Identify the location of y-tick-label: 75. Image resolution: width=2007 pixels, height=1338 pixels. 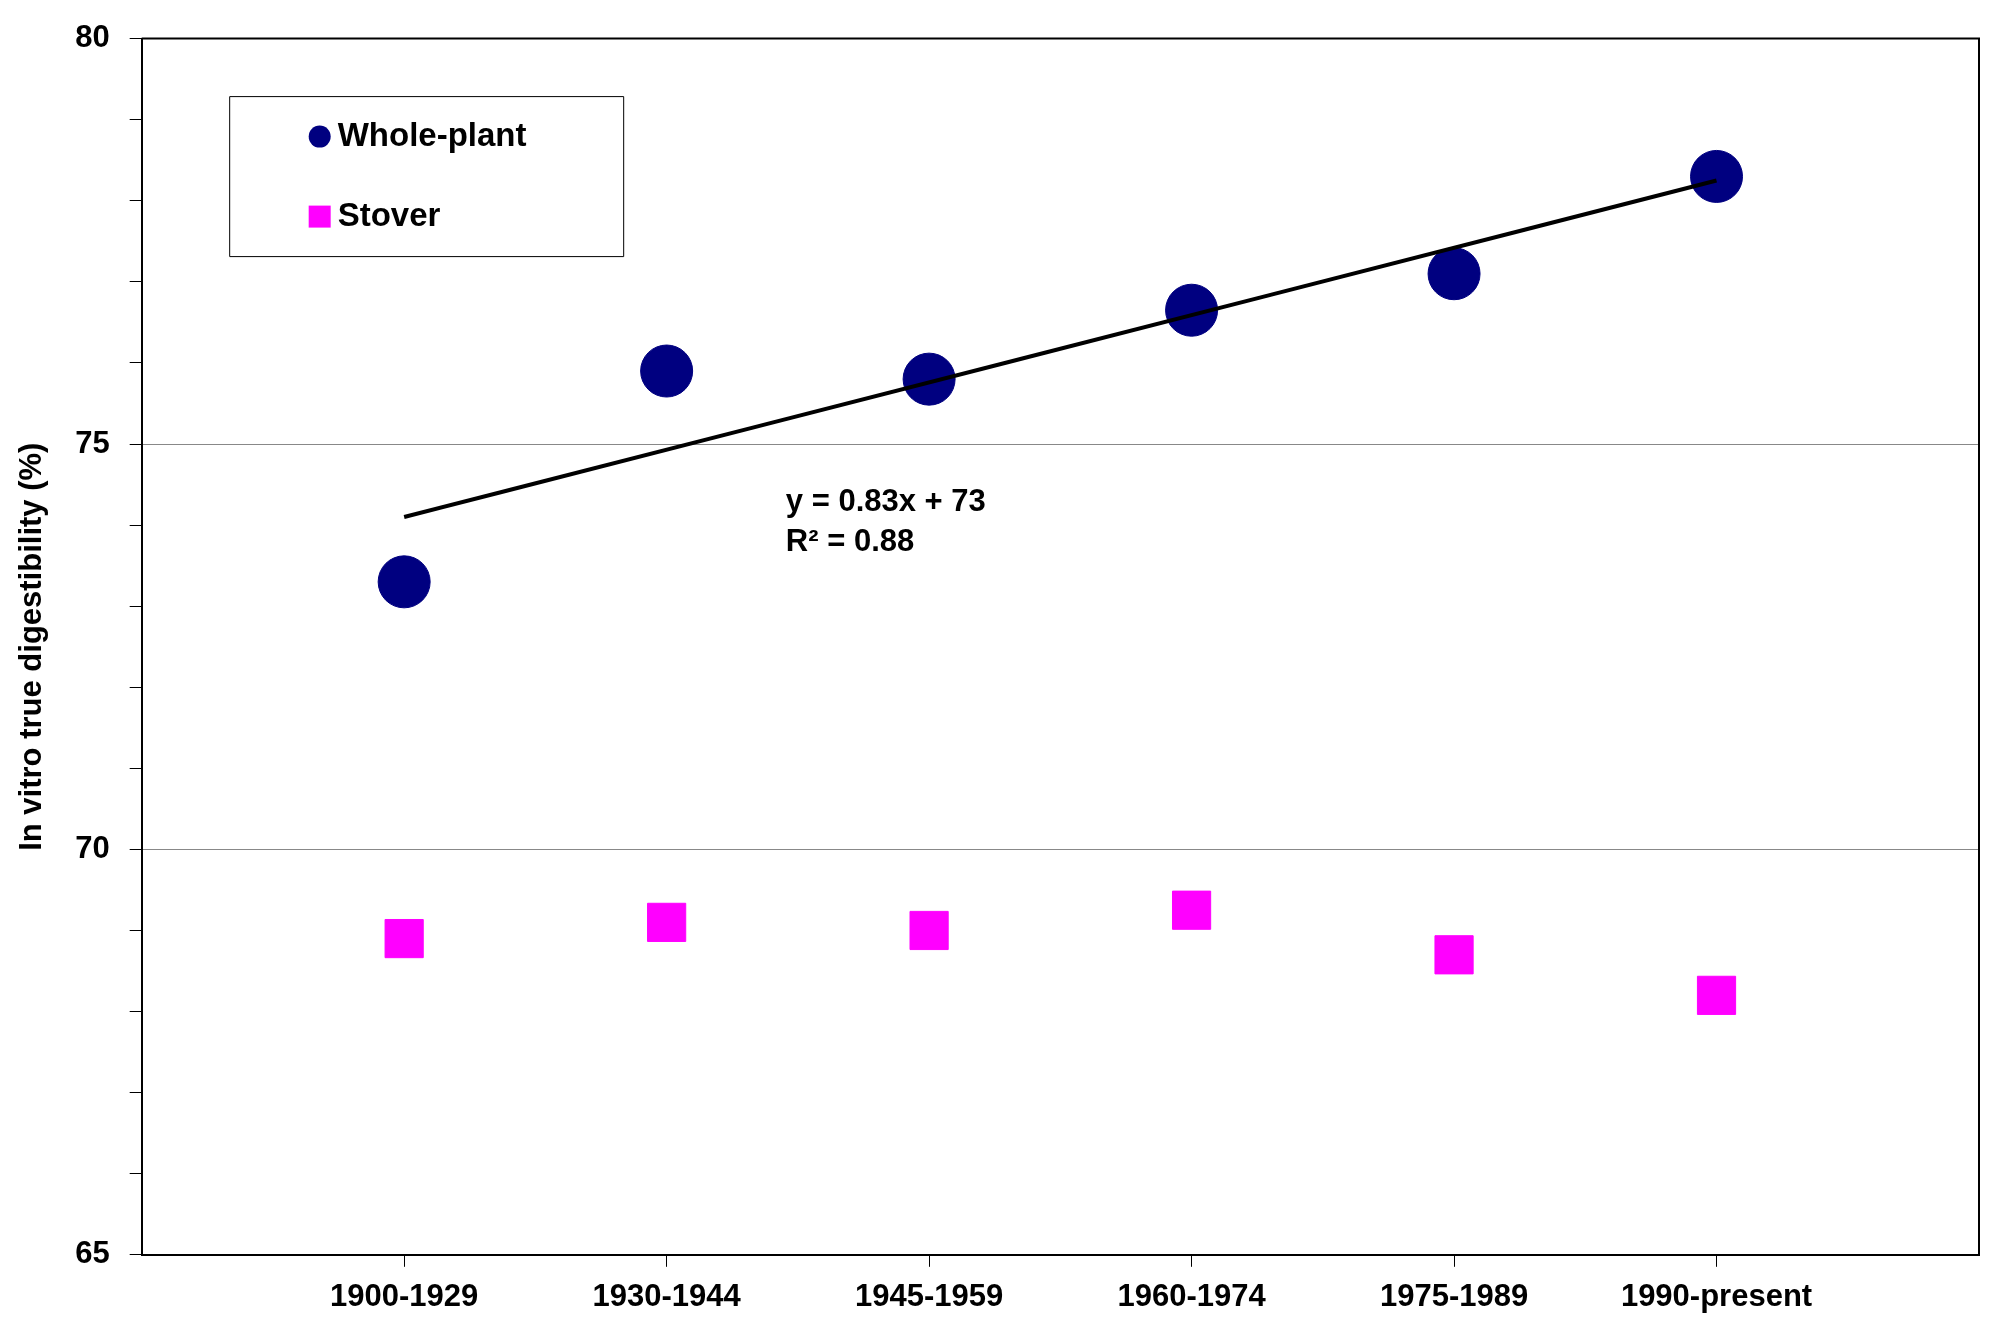
(92, 442).